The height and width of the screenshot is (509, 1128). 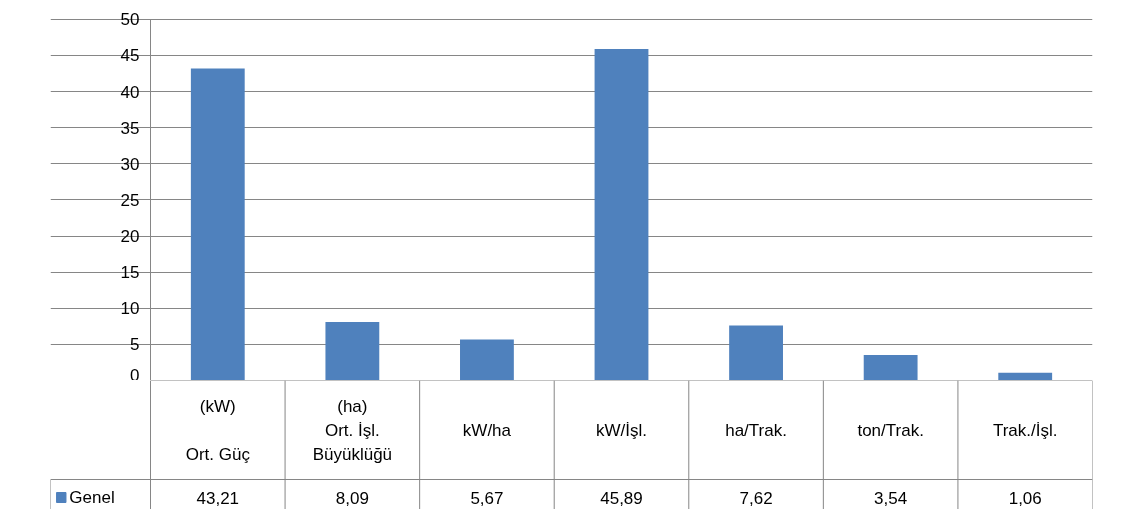 I want to click on y-tick-label: 50, so click(x=130, y=20).